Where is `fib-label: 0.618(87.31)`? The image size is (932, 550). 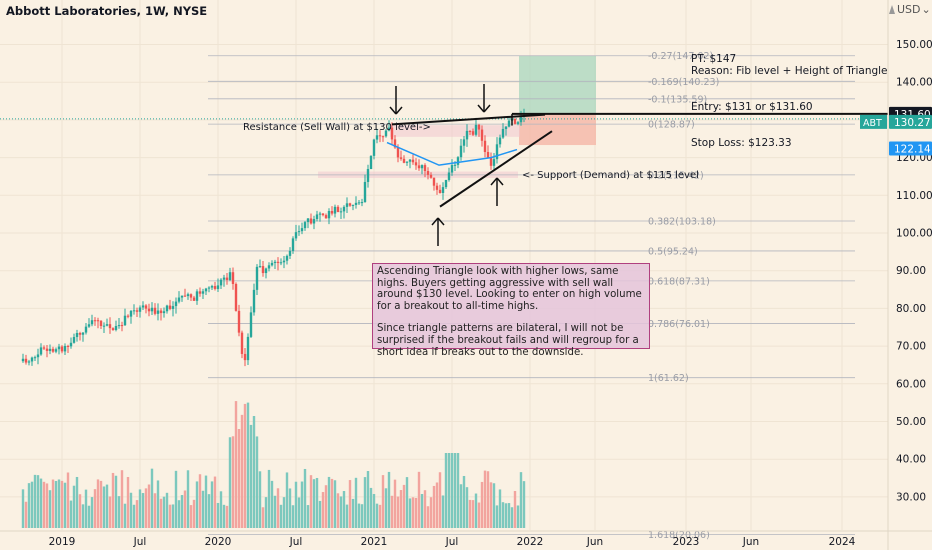 fib-label: 0.618(87.31) is located at coordinates (679, 281).